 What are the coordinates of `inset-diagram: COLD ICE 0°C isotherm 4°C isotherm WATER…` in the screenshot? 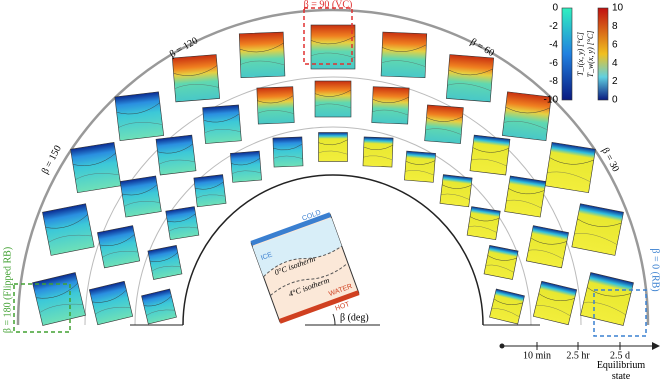 It's located at (305, 266).